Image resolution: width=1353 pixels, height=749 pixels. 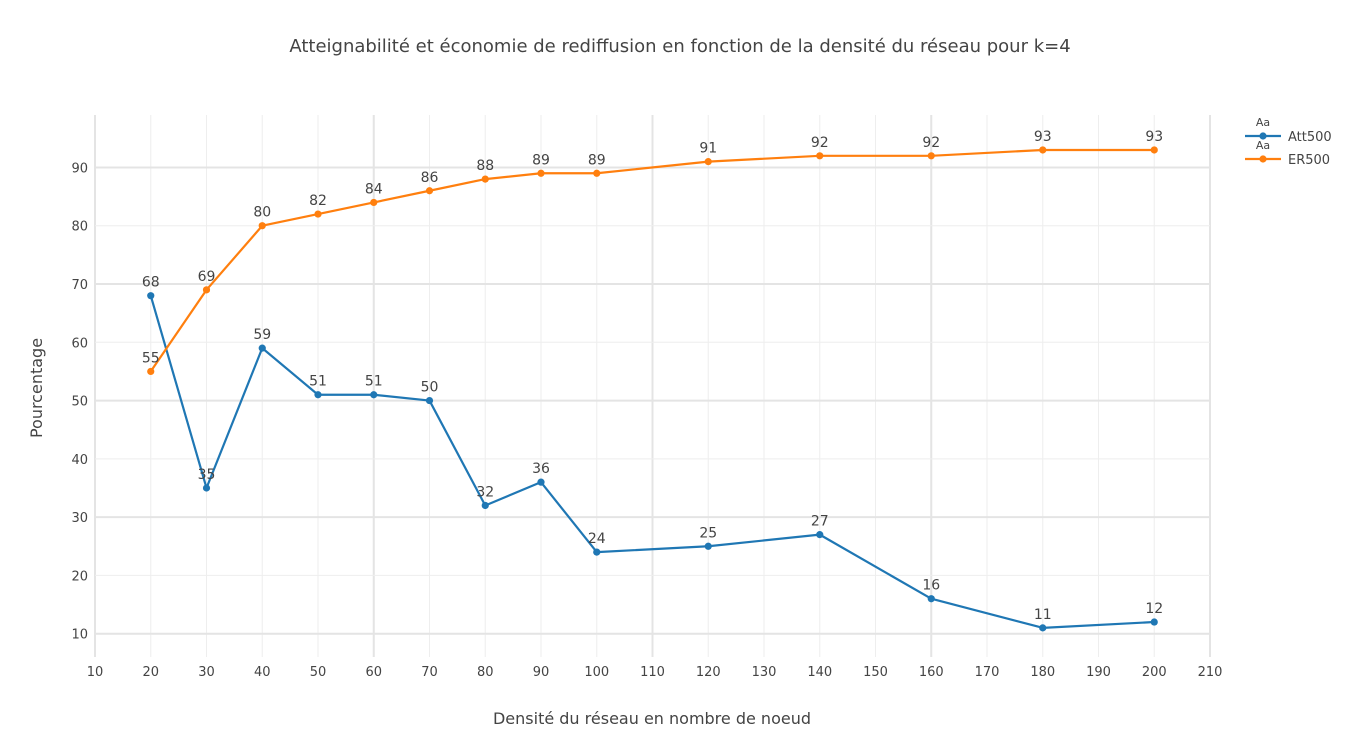 What do you see at coordinates (931, 586) in the screenshot?
I see `data-label: 16` at bounding box center [931, 586].